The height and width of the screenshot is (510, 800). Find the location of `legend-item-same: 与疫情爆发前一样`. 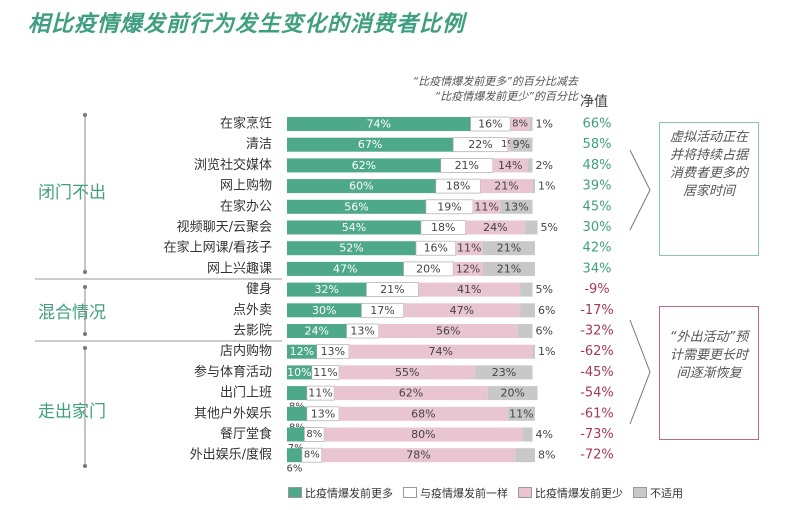

legend-item-same: 与疫情爆发前一样 is located at coordinates (455, 493).